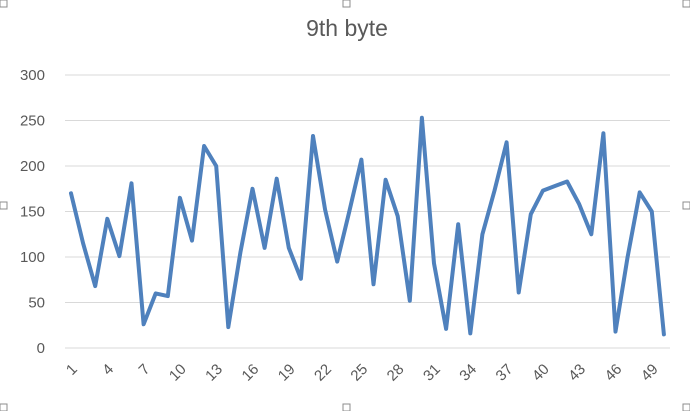 The image size is (690, 411). Describe the element at coordinates (108, 370) in the screenshot. I see `x-tick-label: 4` at that location.